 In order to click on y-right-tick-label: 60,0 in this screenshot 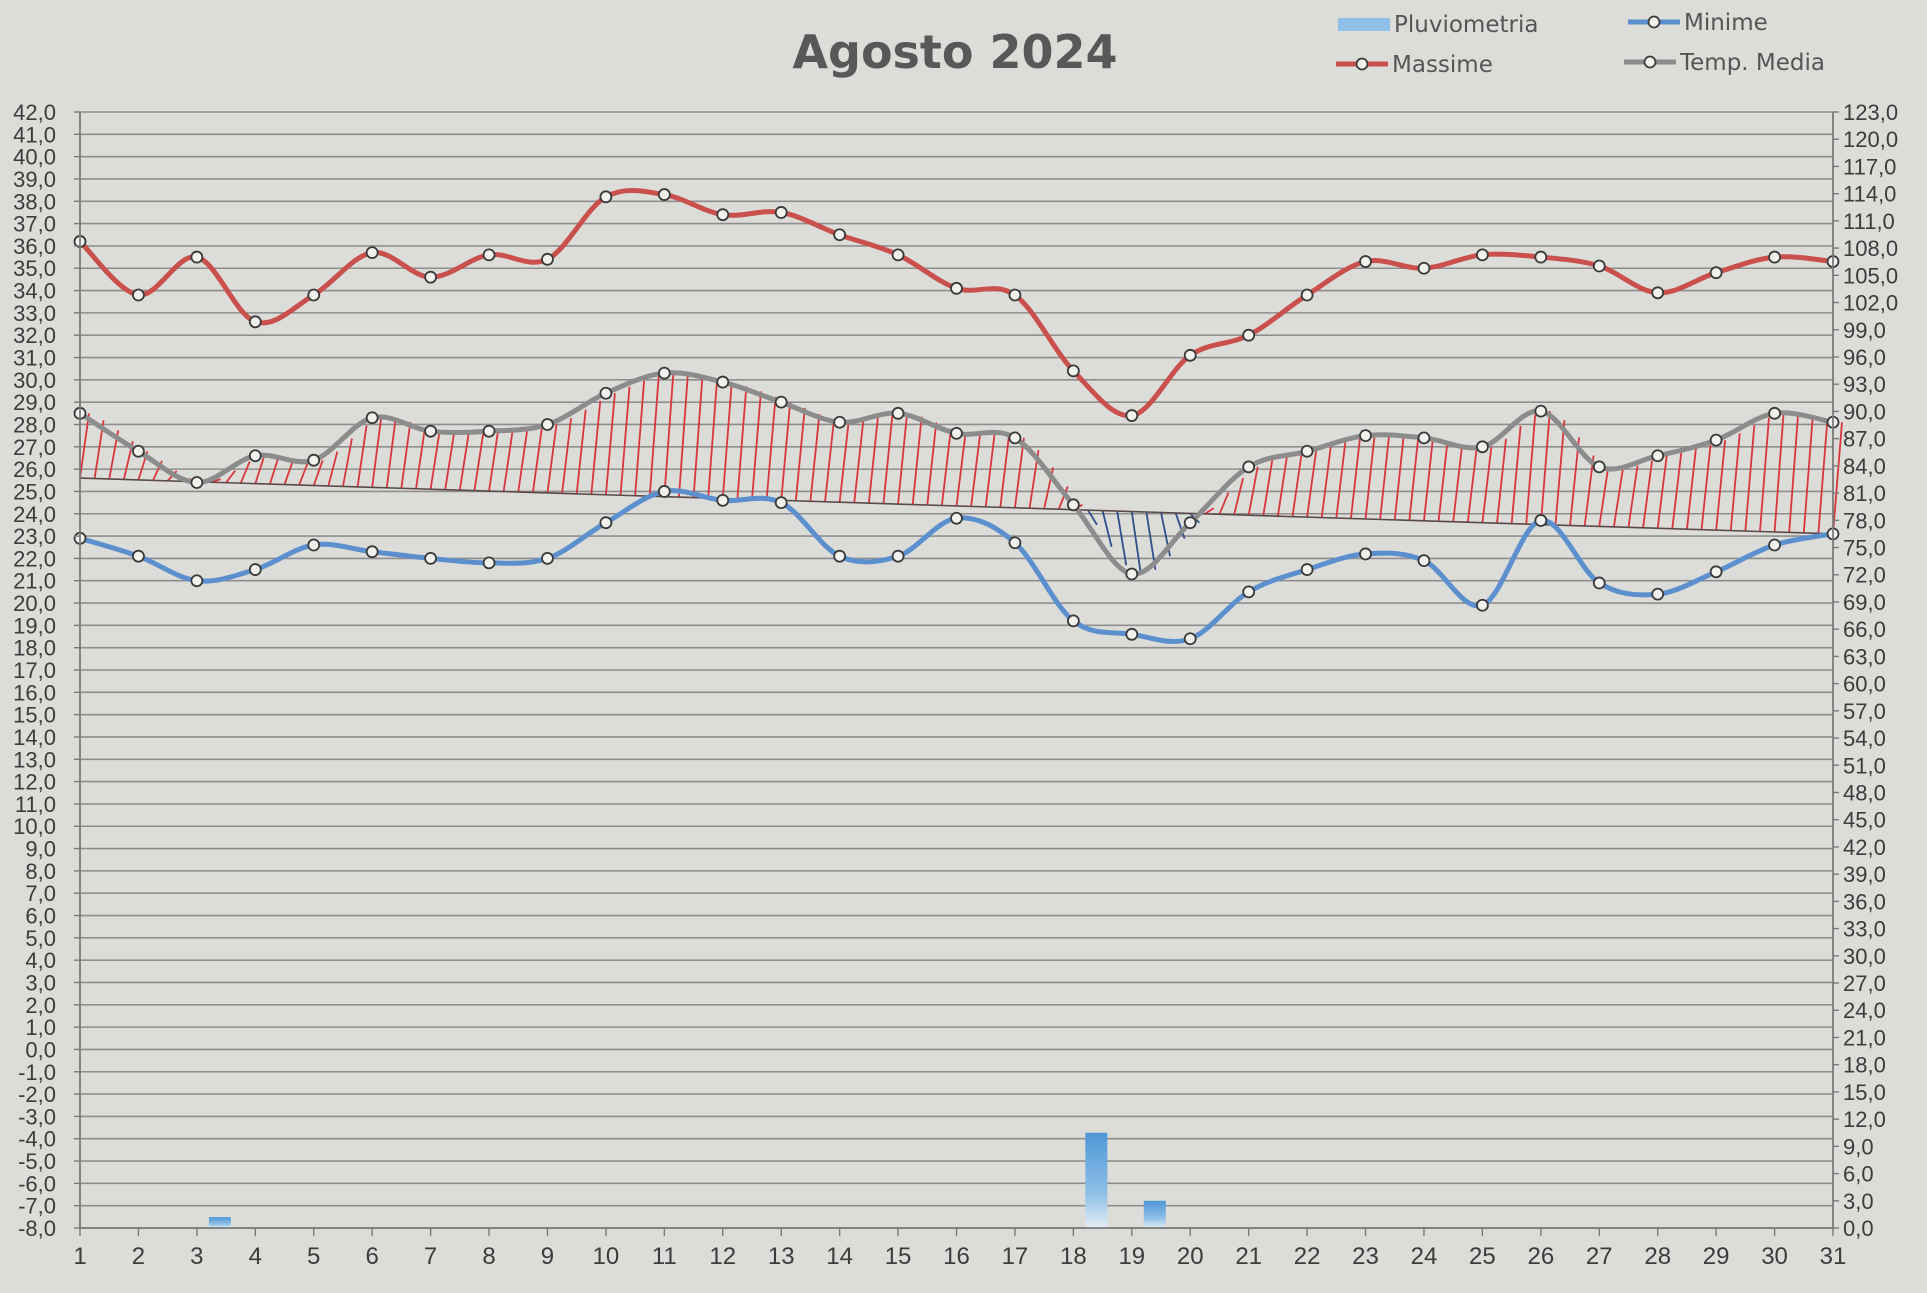, I will do `click(1864, 684)`.